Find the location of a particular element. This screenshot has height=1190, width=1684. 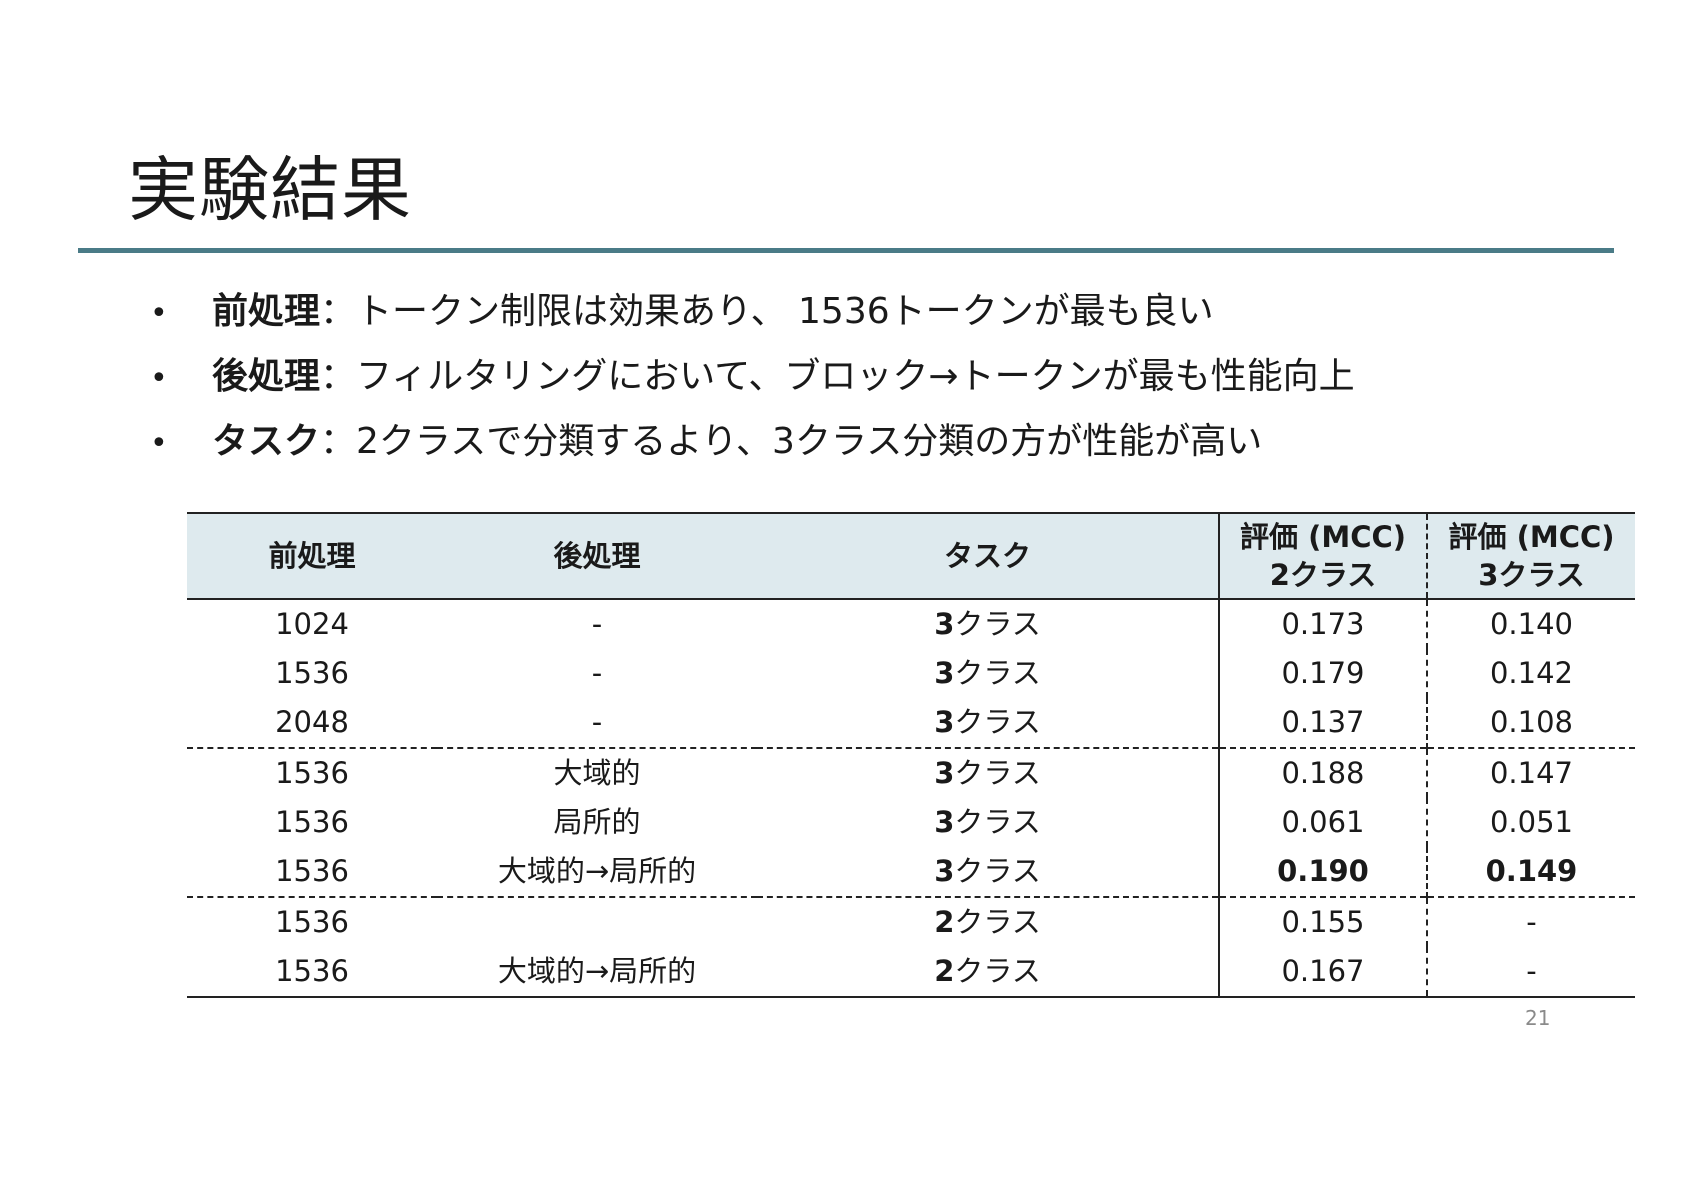

cell-mcc-2class: 0.137 is located at coordinates (1322, 723).